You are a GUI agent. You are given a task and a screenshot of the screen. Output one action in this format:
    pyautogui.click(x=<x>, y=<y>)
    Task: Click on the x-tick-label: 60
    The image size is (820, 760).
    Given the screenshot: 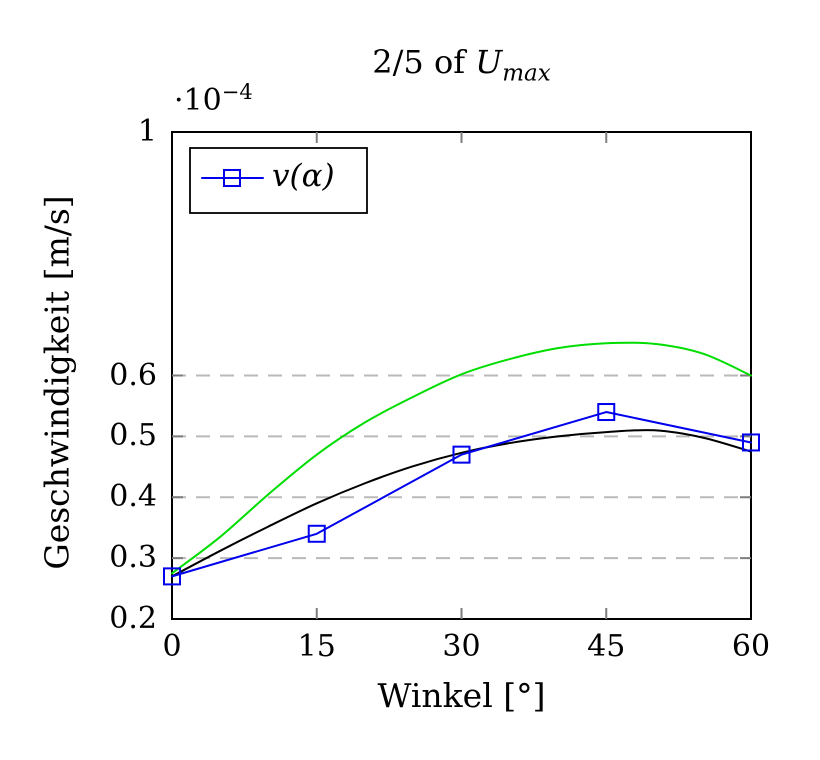 What is the action you would take?
    pyautogui.click(x=751, y=646)
    